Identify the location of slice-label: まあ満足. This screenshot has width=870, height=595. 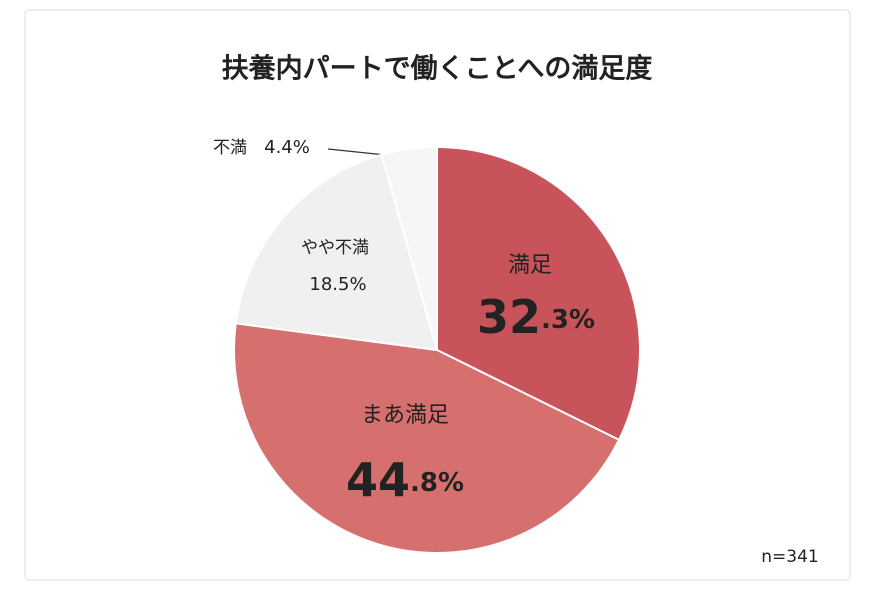
(405, 415).